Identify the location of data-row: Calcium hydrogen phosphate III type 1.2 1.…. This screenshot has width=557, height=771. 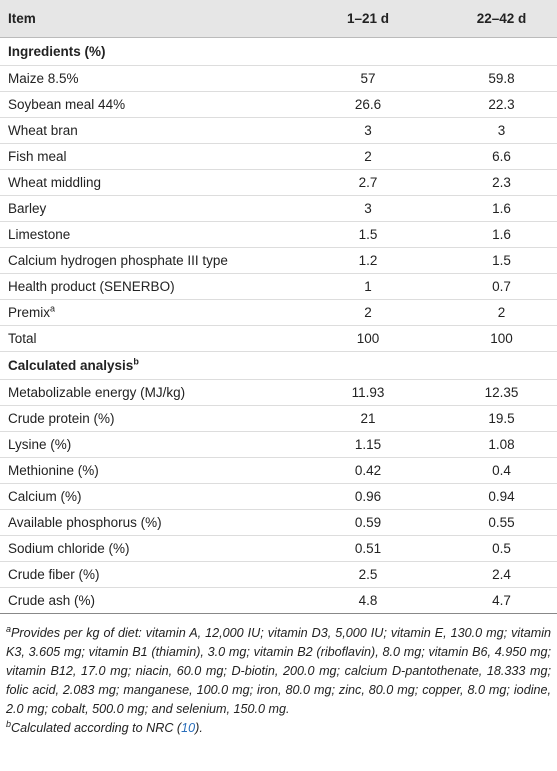
(278, 260).